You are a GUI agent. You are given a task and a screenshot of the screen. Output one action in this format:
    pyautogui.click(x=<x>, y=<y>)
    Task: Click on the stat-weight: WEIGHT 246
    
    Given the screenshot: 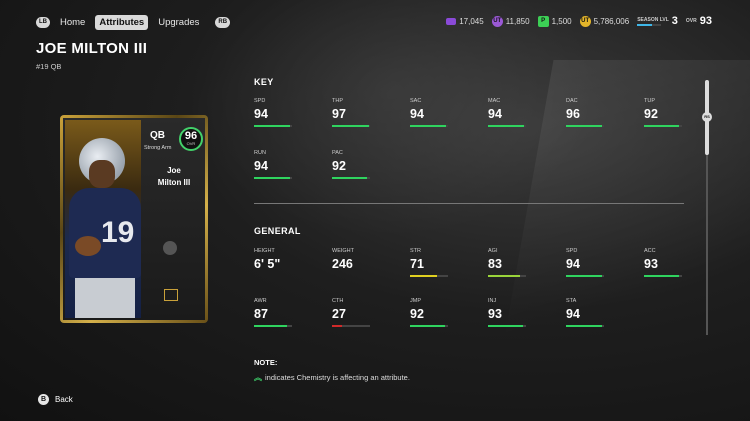 What is the action you would take?
    pyautogui.click(x=362, y=259)
    